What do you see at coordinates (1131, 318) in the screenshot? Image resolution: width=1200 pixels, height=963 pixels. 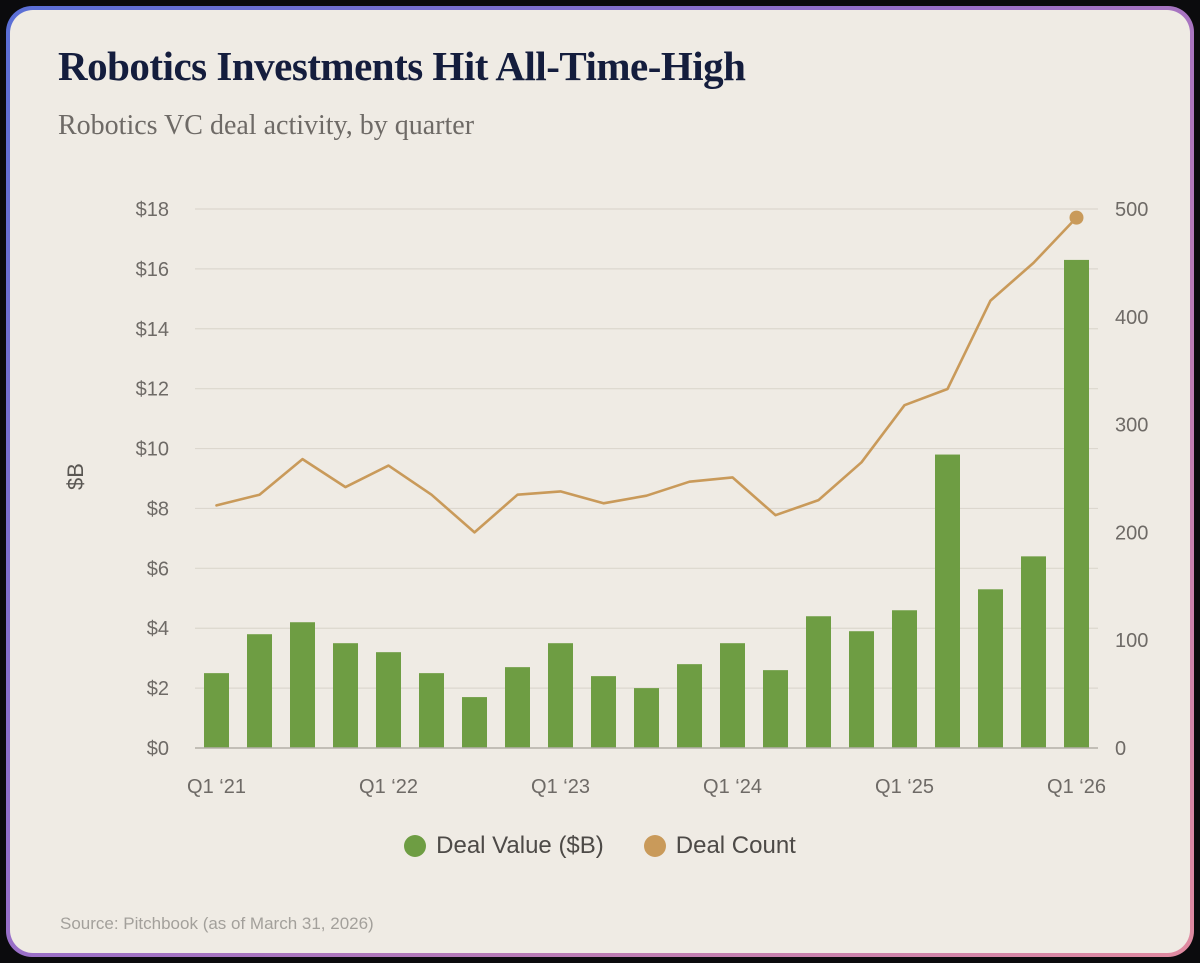 I see `y-right-tick-label: 400` at bounding box center [1131, 318].